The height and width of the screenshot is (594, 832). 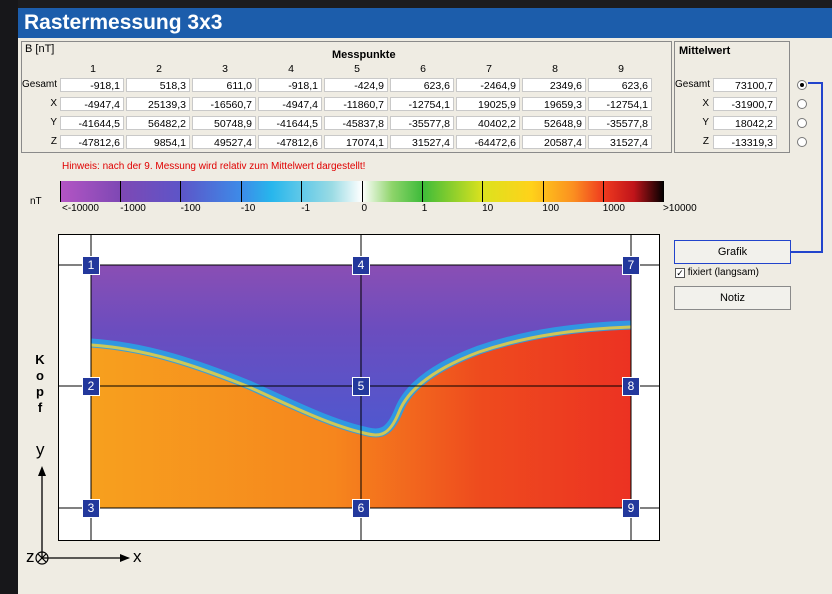 I want to click on value-cell: -47812,6, so click(x=92, y=142).